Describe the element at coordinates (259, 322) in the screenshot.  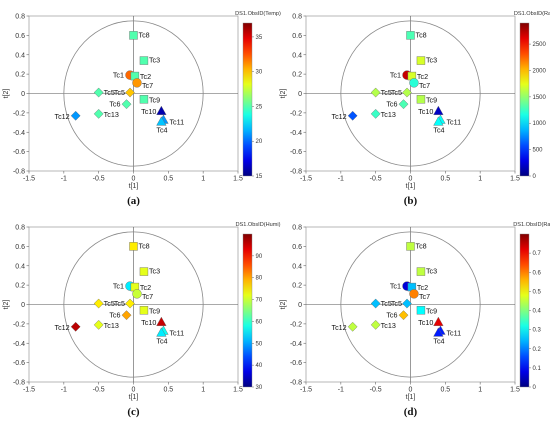
I see `colorbar-tick-label: 60` at that location.